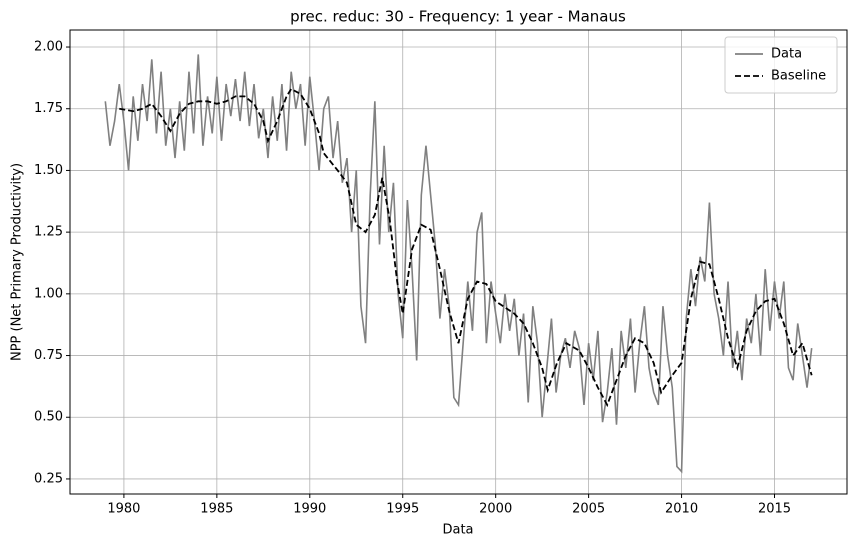 The width and height of the screenshot is (855, 547). Describe the element at coordinates (774, 509) in the screenshot. I see `x-tick-label: 2015` at that location.